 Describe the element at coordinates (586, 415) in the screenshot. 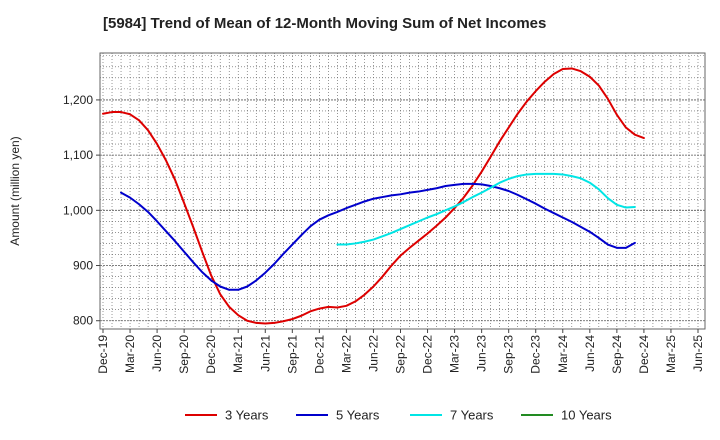

I see `legend-label-10-years: 10 Years` at that location.